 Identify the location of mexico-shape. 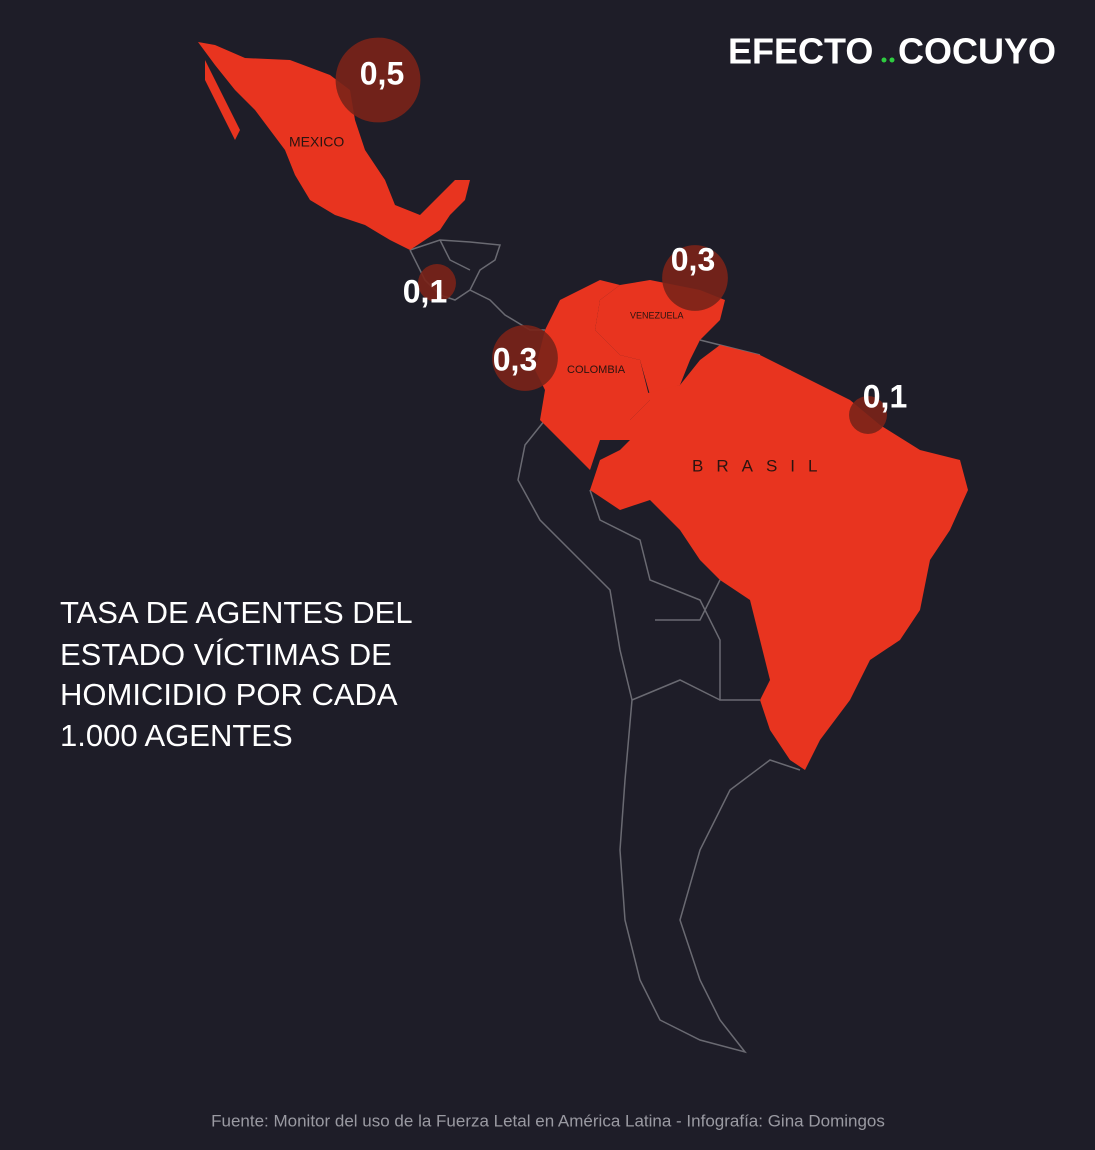
(334, 146).